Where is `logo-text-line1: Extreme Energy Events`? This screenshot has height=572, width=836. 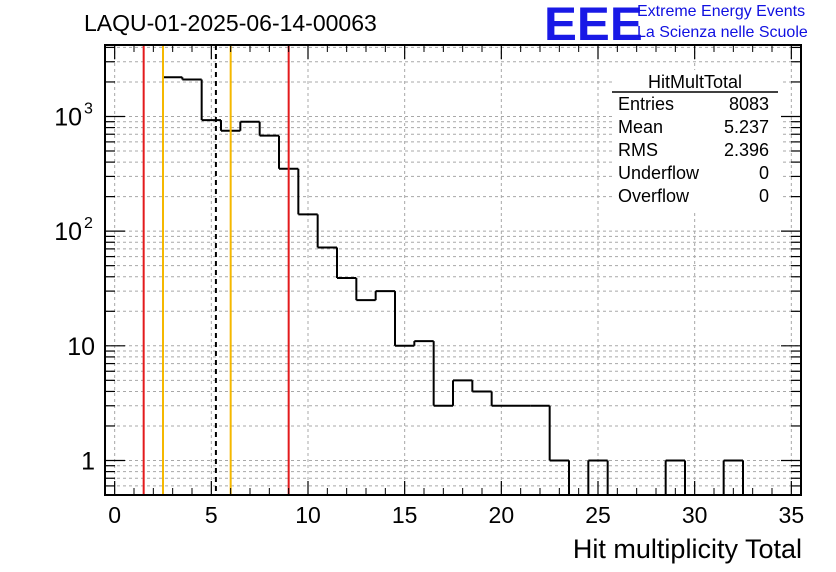
logo-text-line1: Extreme Energy Events is located at coordinates (721, 11).